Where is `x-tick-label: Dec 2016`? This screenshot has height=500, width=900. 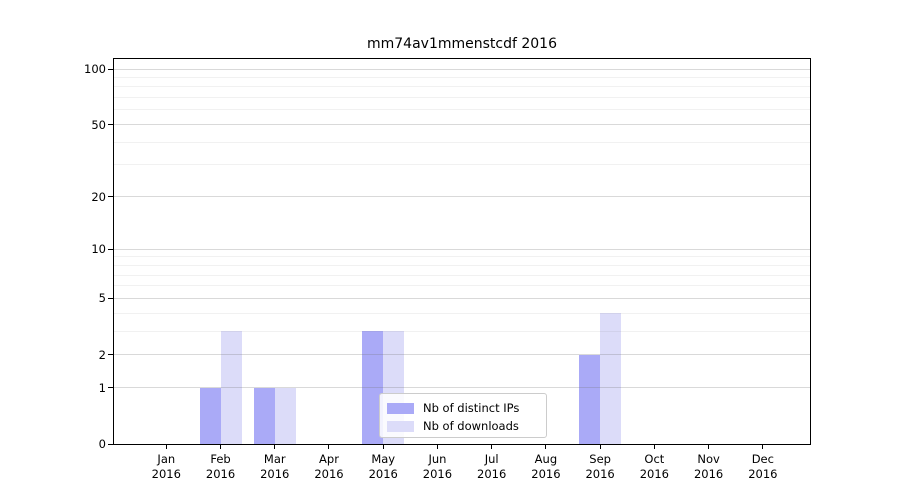
x-tick-label: Dec 2016 is located at coordinates (763, 466).